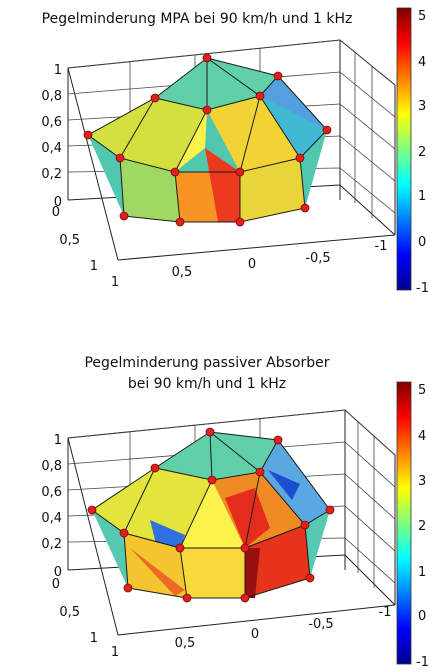 The width and height of the screenshot is (429, 670). Describe the element at coordinates (197, 19) in the screenshot. I see `chart-title: Pegelminderung MPA bei 90 km/h und 1 kHz` at that location.